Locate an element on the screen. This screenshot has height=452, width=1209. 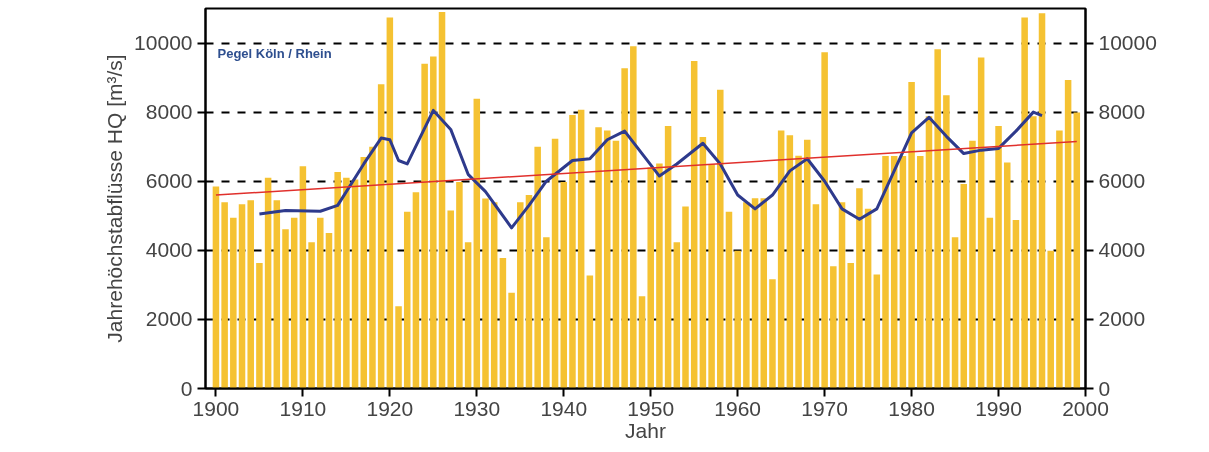
y-tick-label: 10000 is located at coordinates (163, 43).